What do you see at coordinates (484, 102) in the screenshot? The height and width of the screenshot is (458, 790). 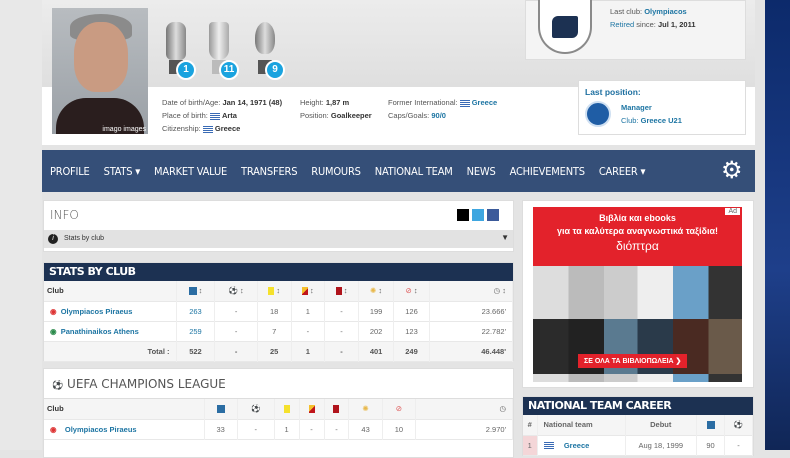 I see `intl-link: Greece` at bounding box center [484, 102].